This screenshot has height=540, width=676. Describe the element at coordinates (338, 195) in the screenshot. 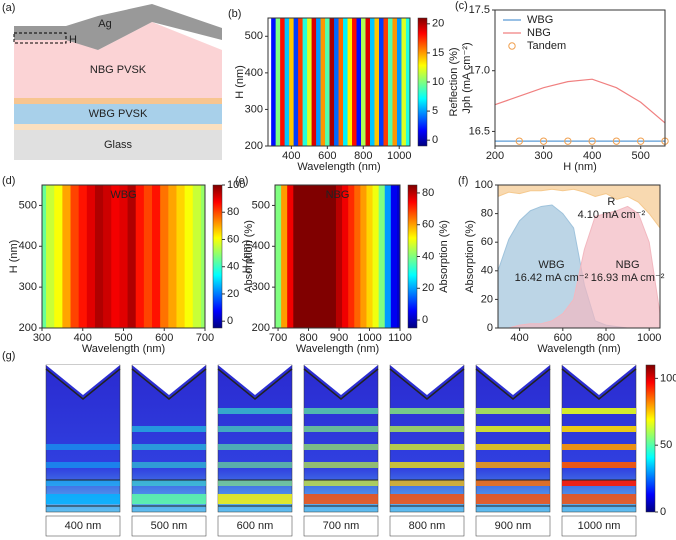

I see `annotation: NBG` at that location.